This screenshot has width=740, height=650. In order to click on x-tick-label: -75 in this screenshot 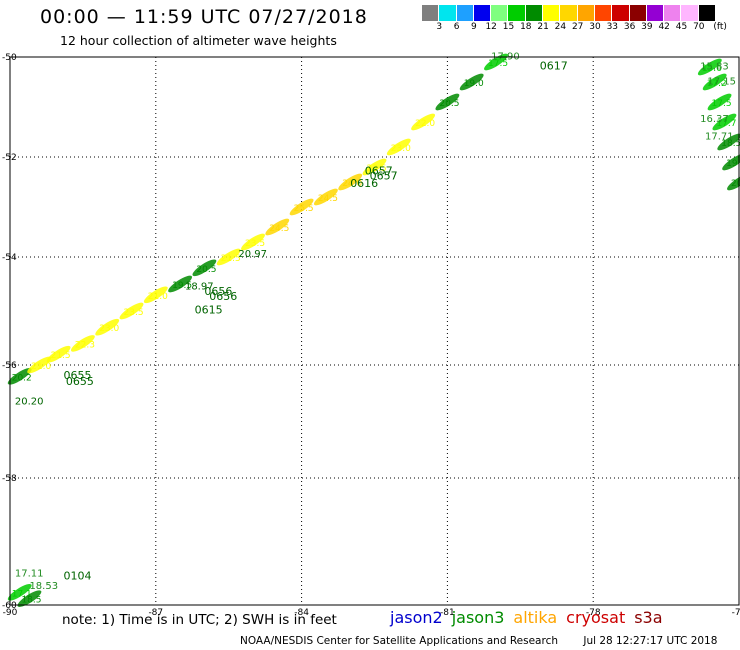, I will do `click(736, 613)`.